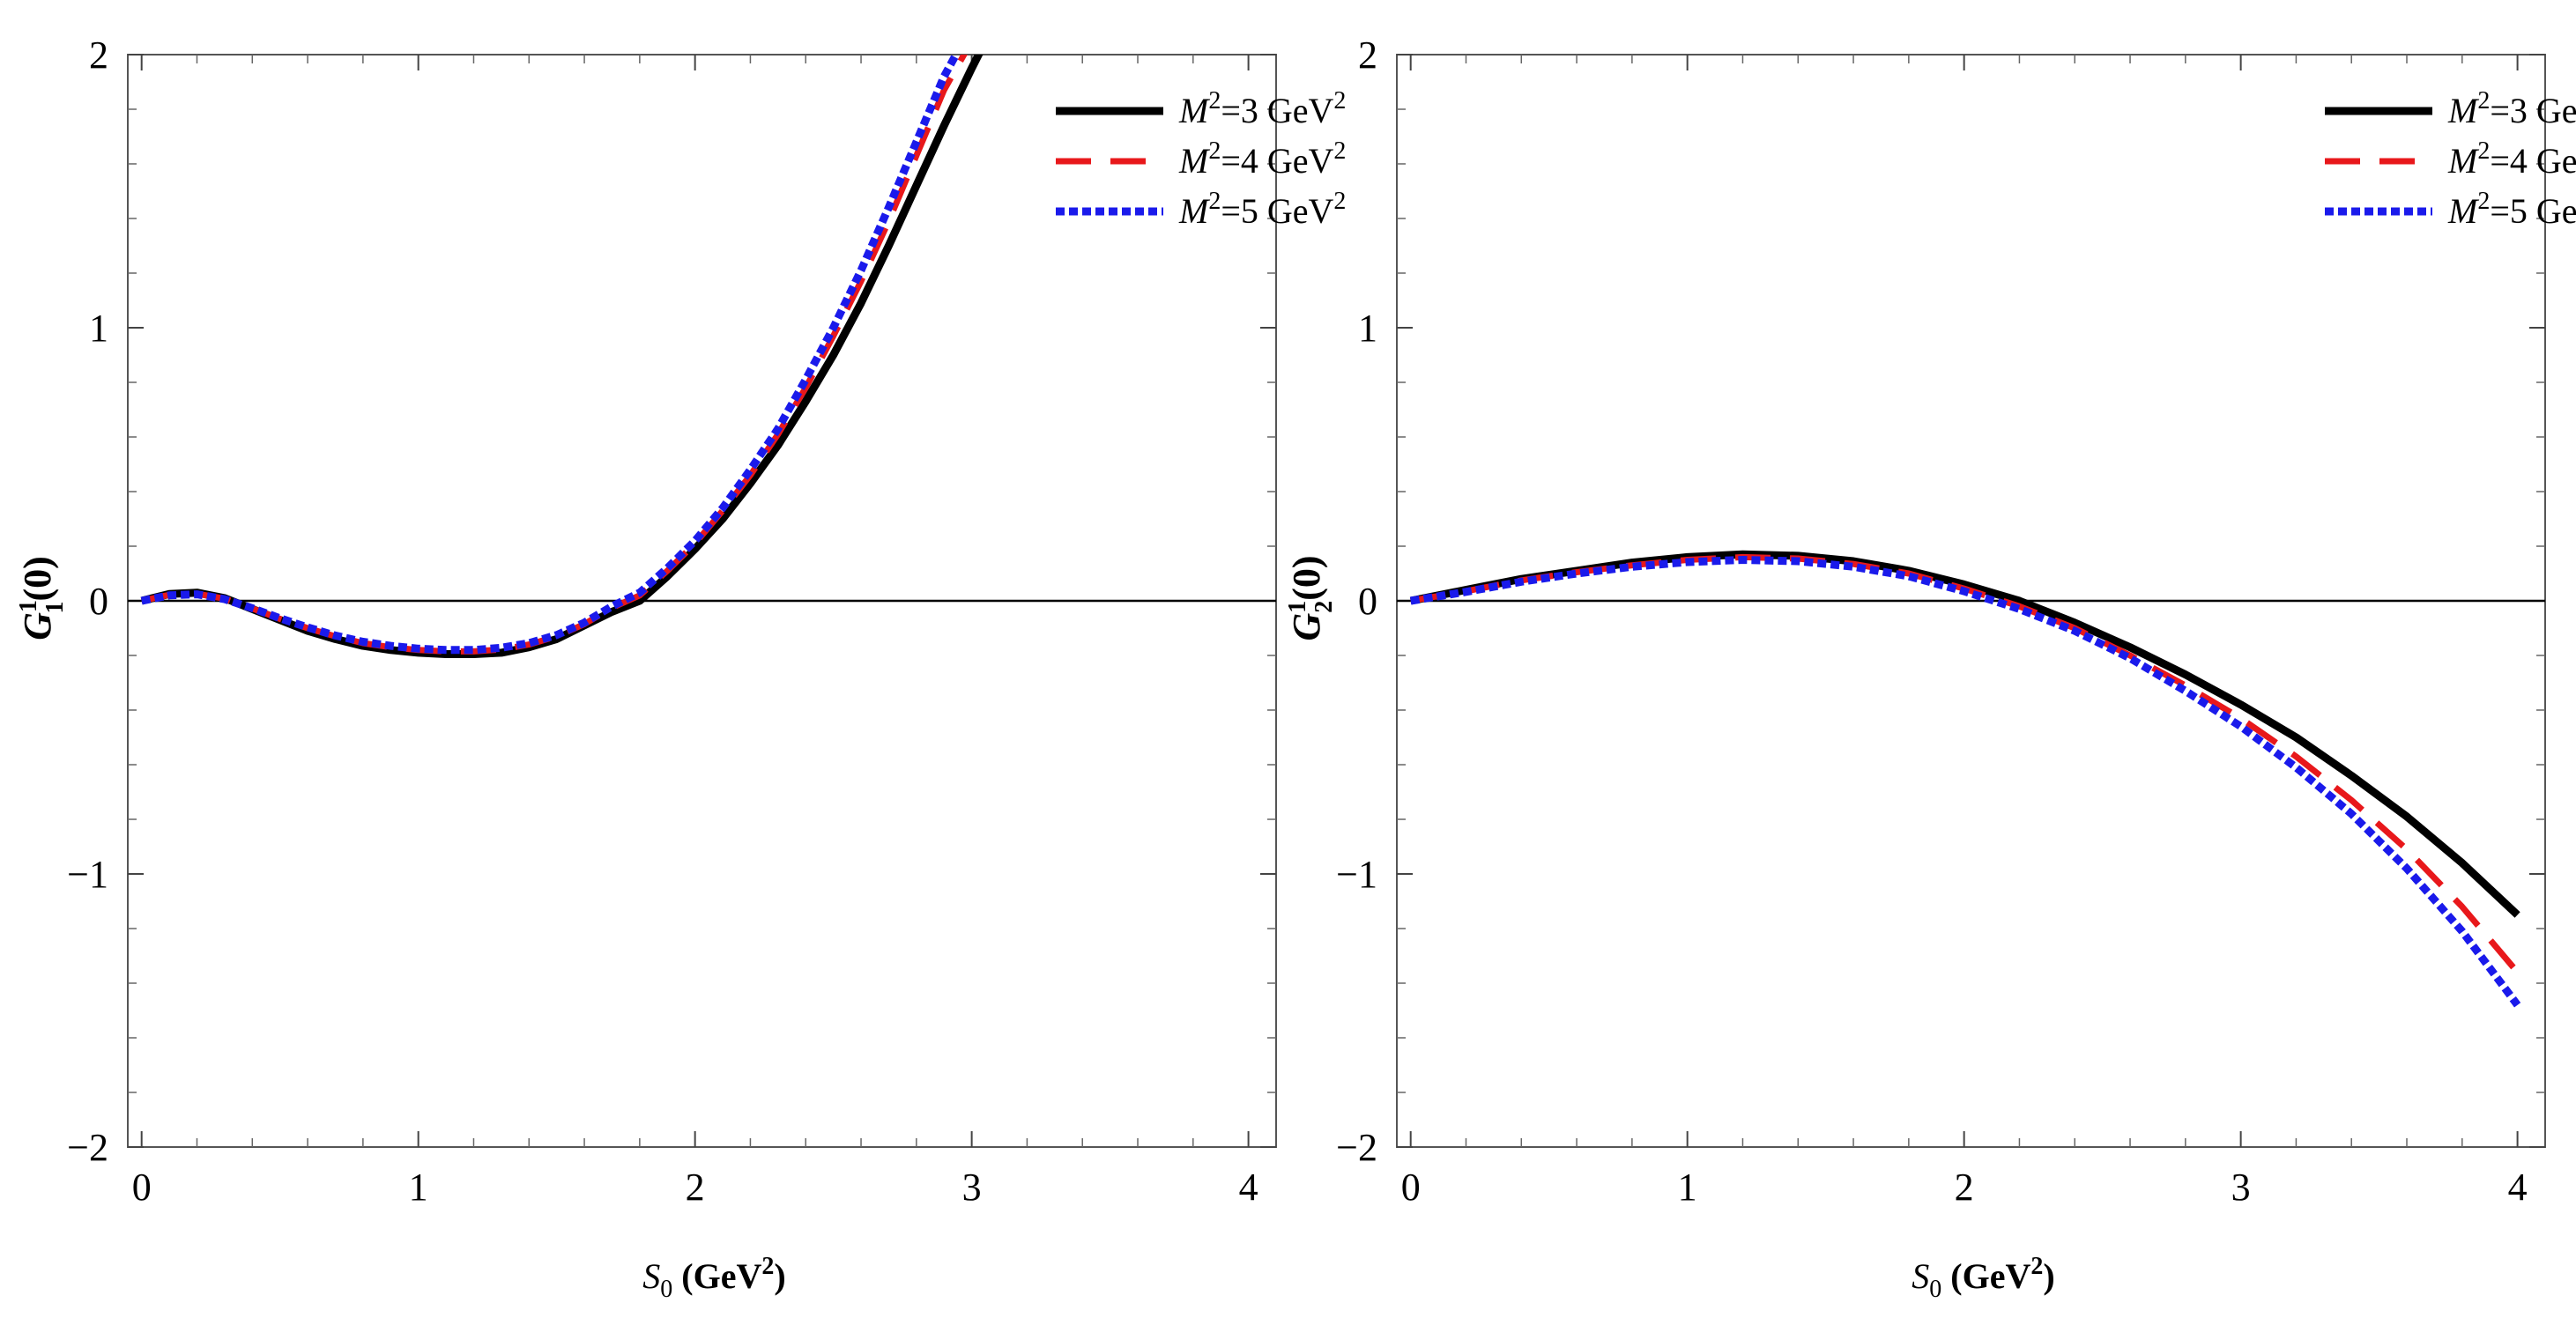 The image size is (2576, 1325). Describe the element at coordinates (55, 608) in the screenshot. I see `y-title-sub: 1` at that location.